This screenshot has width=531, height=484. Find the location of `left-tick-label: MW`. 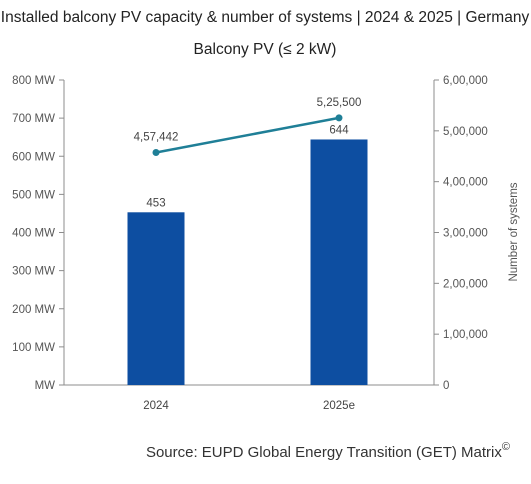

left-tick-label: MW is located at coordinates (45, 386).